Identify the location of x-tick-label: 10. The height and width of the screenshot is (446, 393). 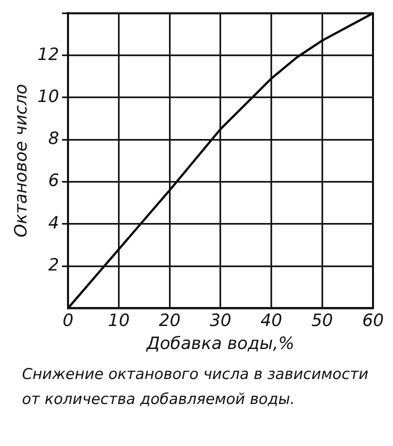
(119, 320).